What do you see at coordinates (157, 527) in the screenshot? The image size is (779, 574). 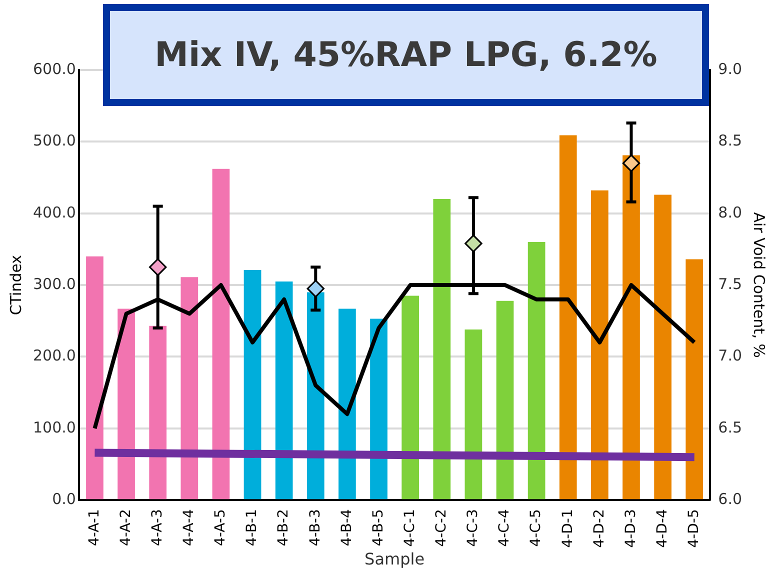 I see `x-tick-label: 4-A-3` at bounding box center [157, 527].